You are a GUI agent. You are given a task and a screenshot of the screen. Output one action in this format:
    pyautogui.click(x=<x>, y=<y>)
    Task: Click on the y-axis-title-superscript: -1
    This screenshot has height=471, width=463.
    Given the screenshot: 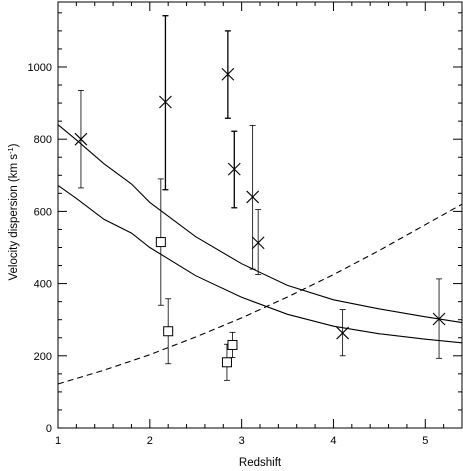 What is the action you would take?
    pyautogui.click(x=10, y=150)
    